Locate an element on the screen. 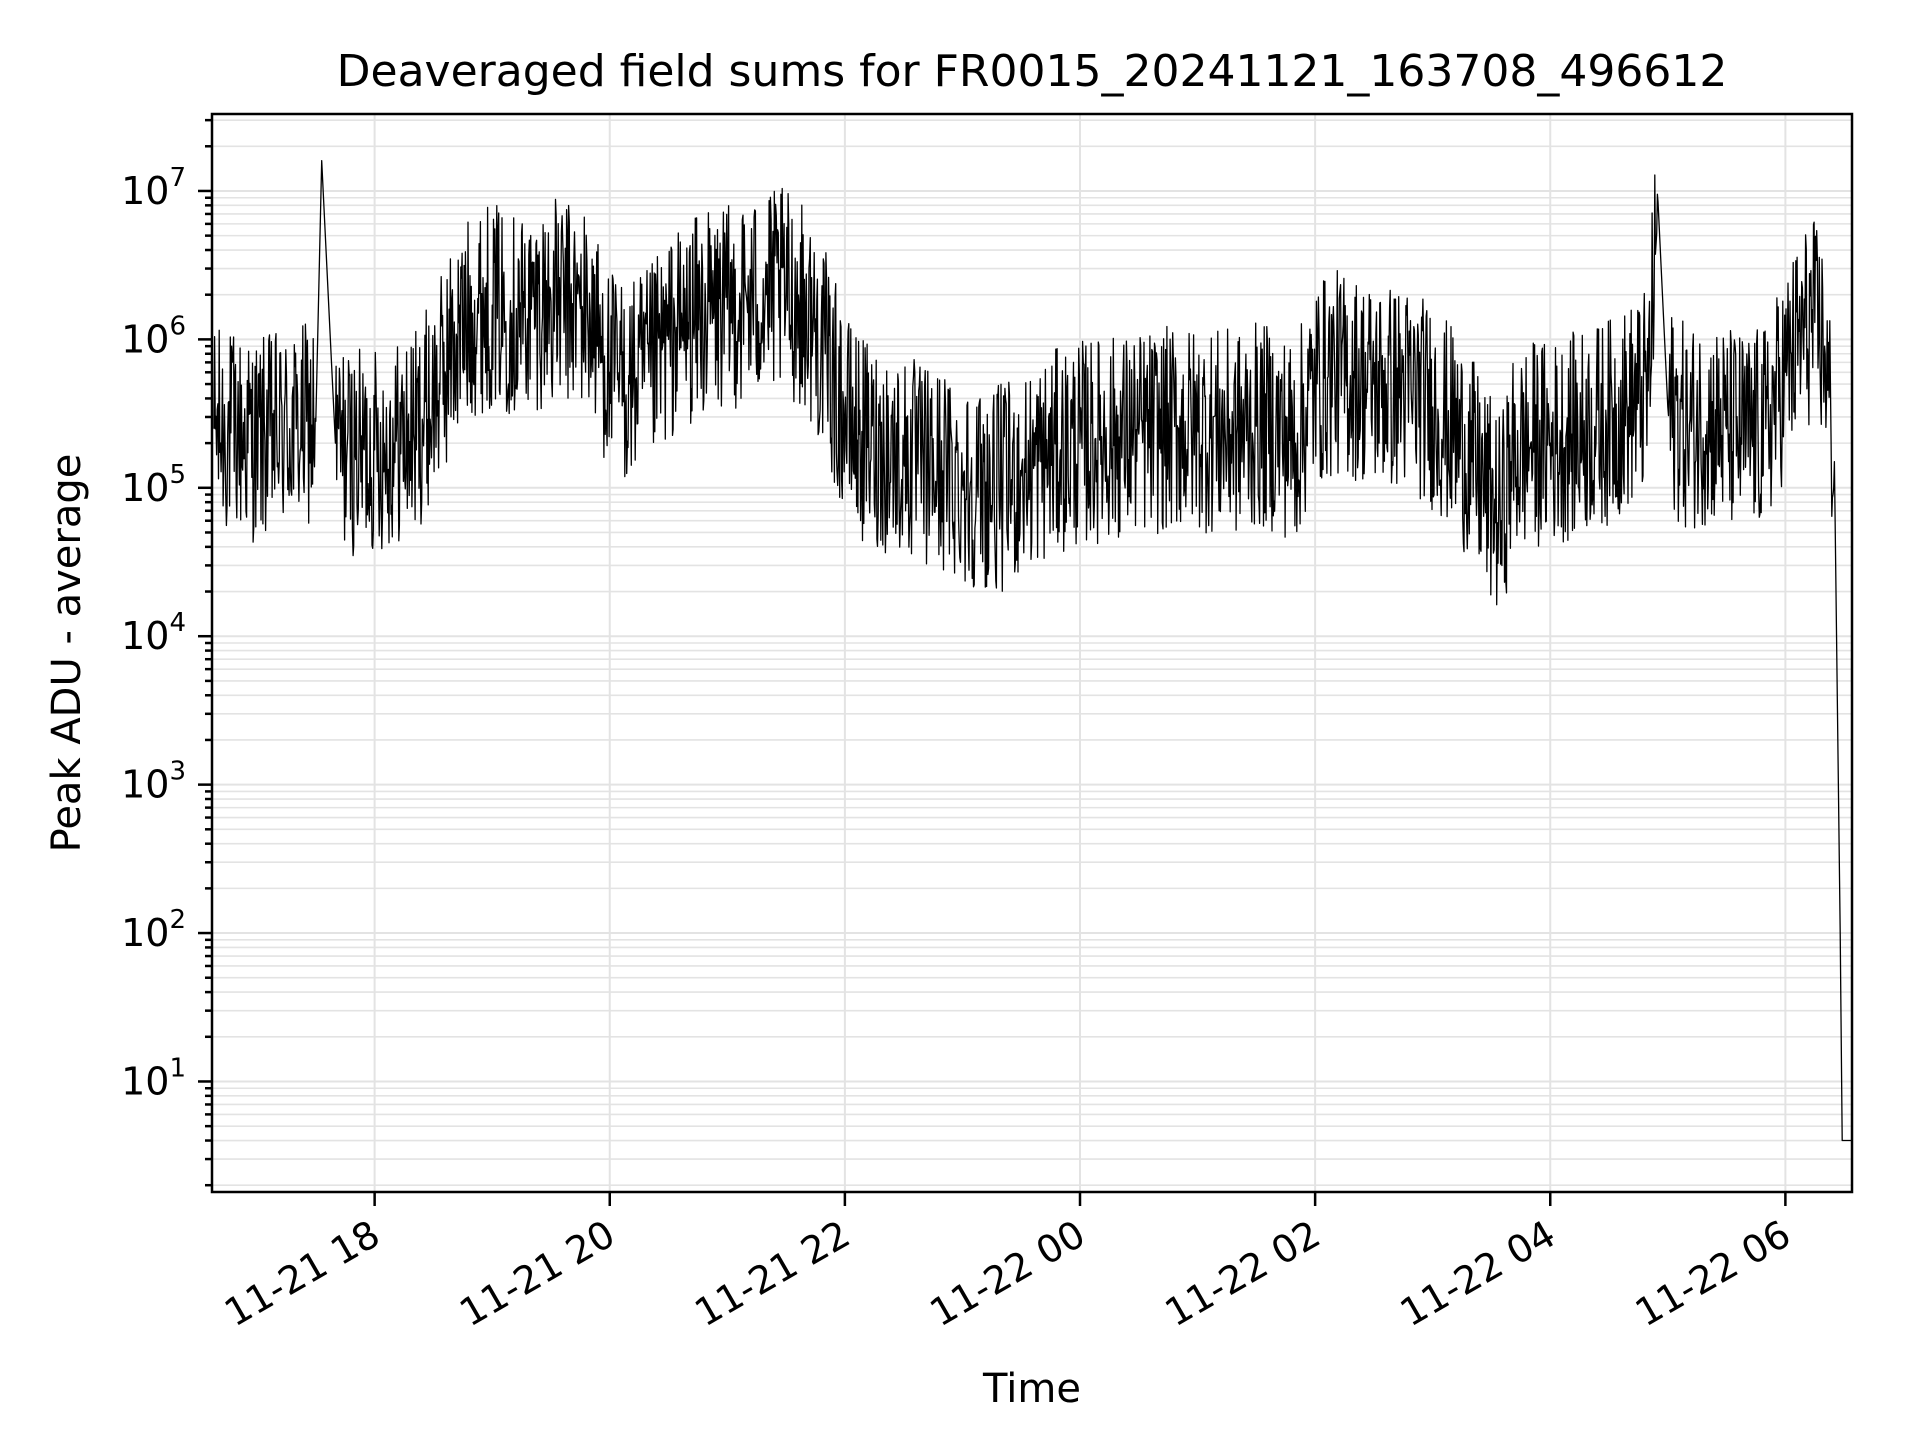 Image resolution: width=1920 pixels, height=1440 pixels. y-tick-exponent: 5 is located at coordinates (177, 475).